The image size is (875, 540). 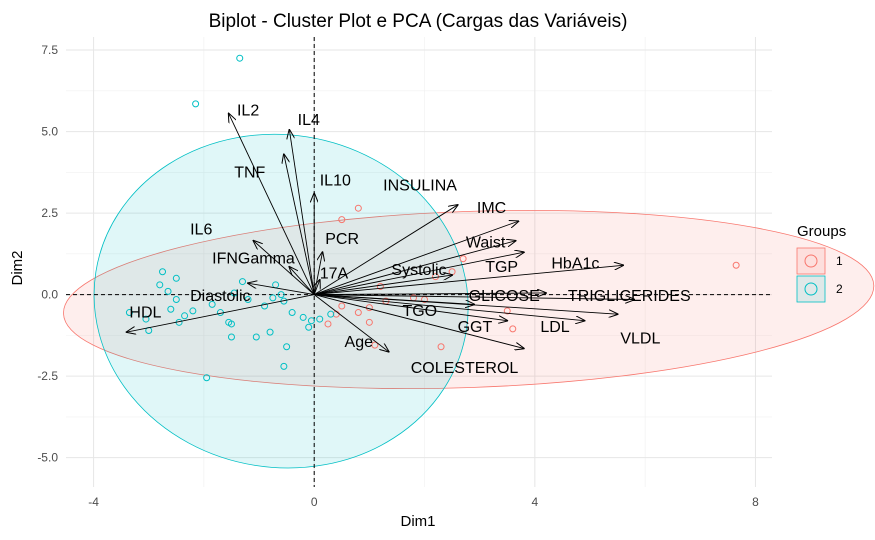 I want to click on loading-label-hdl: HDL, so click(x=145, y=313).